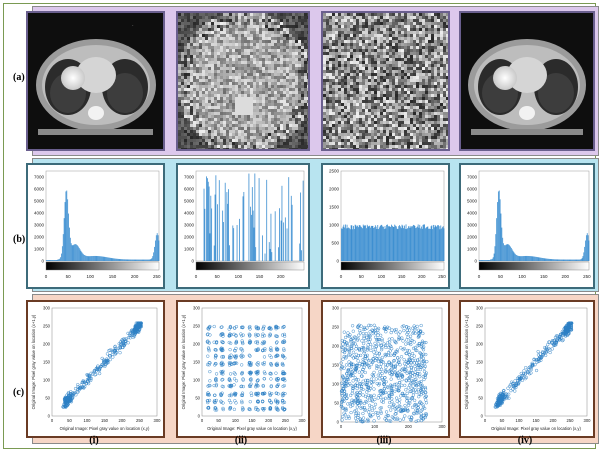  I want to click on x-tick-label: 300, so click(443, 426).